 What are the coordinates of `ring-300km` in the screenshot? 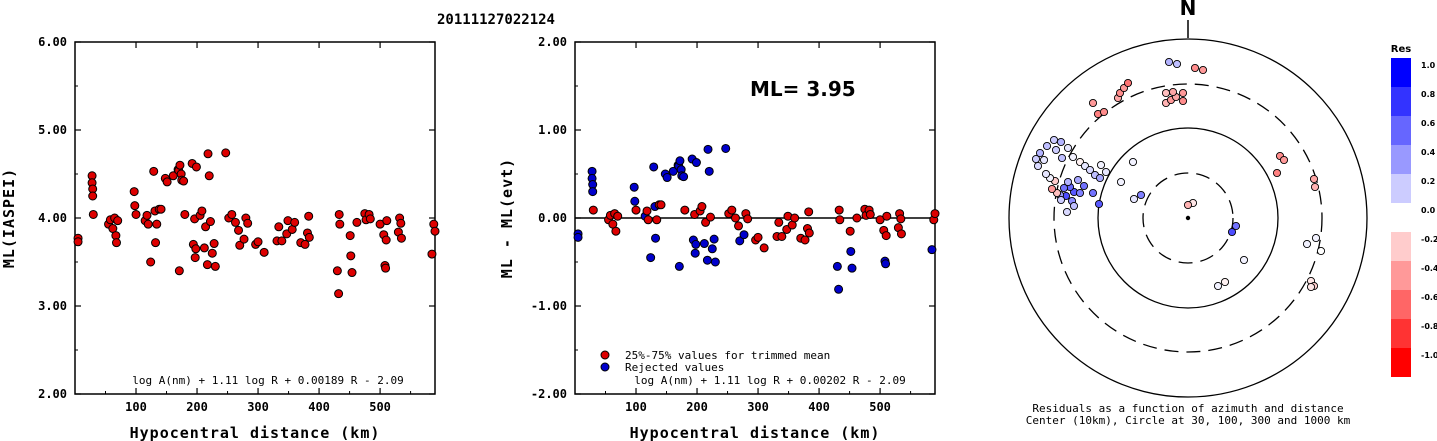 It's located at (1188, 218).